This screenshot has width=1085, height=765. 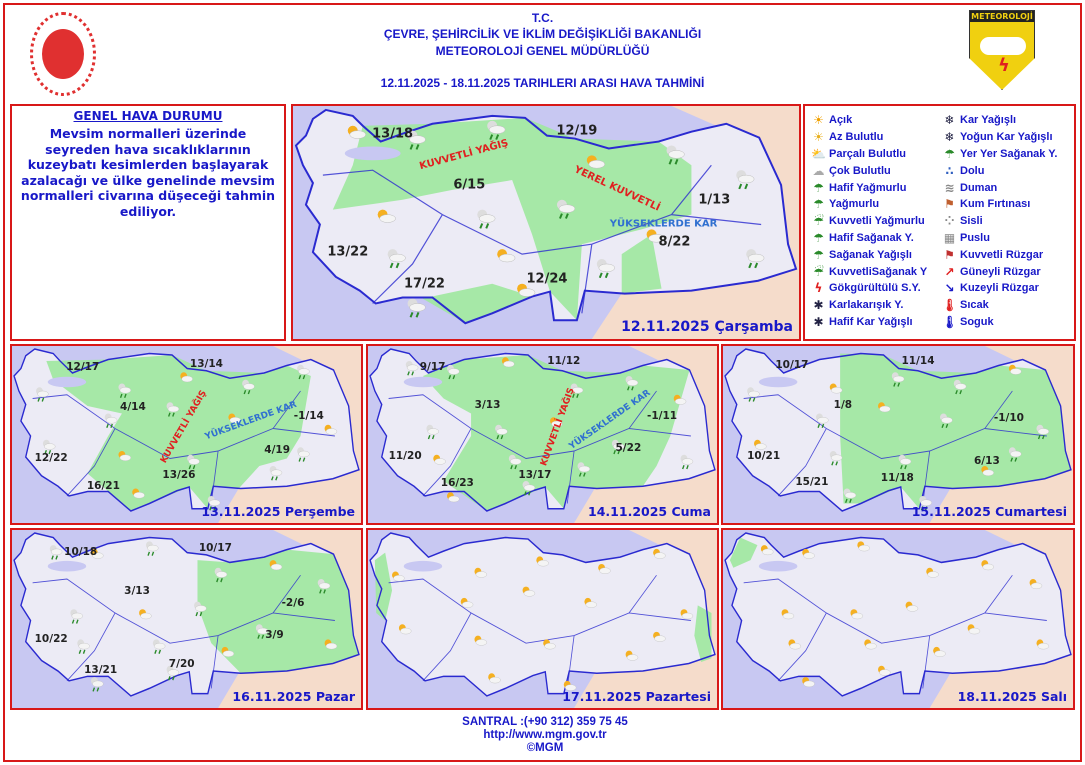 I want to click on map-date-label: 12.11.2025 Çarşamba, so click(x=707, y=327).